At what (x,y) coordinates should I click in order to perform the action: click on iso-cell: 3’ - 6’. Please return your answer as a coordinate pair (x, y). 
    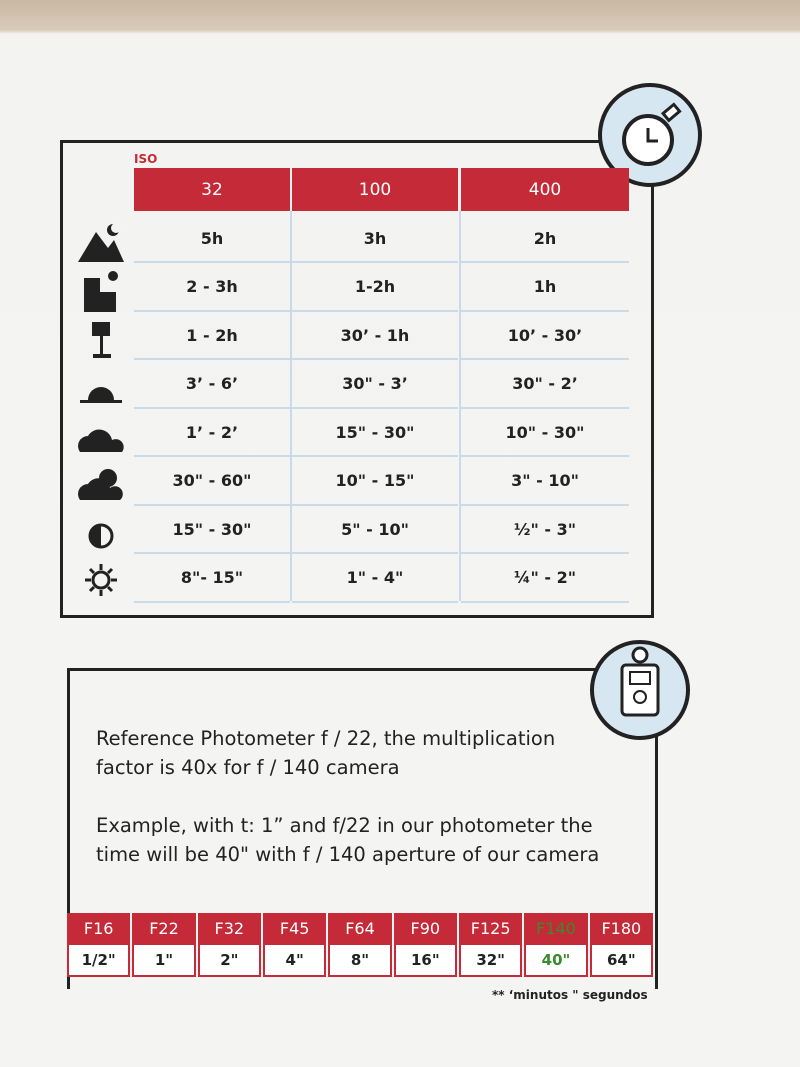
    Looking at the image, I should click on (212, 385).